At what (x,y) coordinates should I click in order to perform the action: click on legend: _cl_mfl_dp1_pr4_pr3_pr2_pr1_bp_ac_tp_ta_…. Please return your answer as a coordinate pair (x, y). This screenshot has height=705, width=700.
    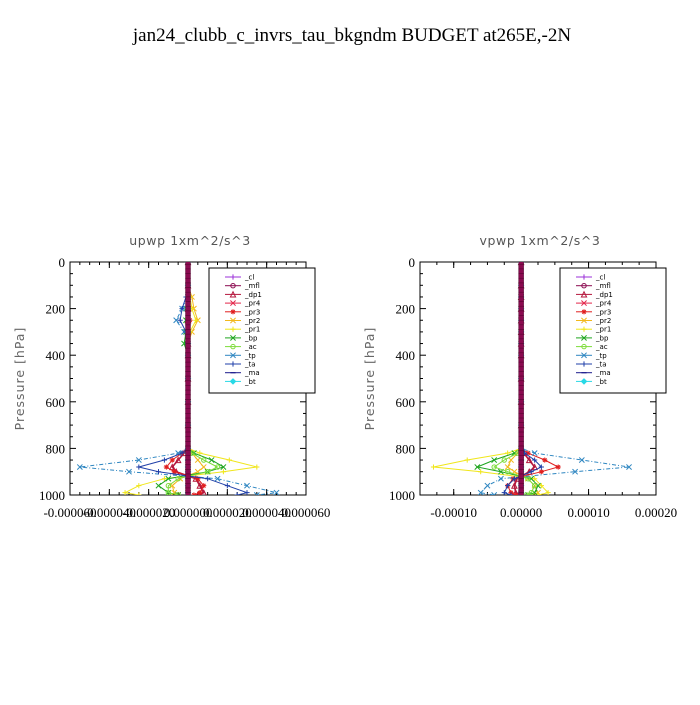
    Looking at the image, I should click on (262, 330).